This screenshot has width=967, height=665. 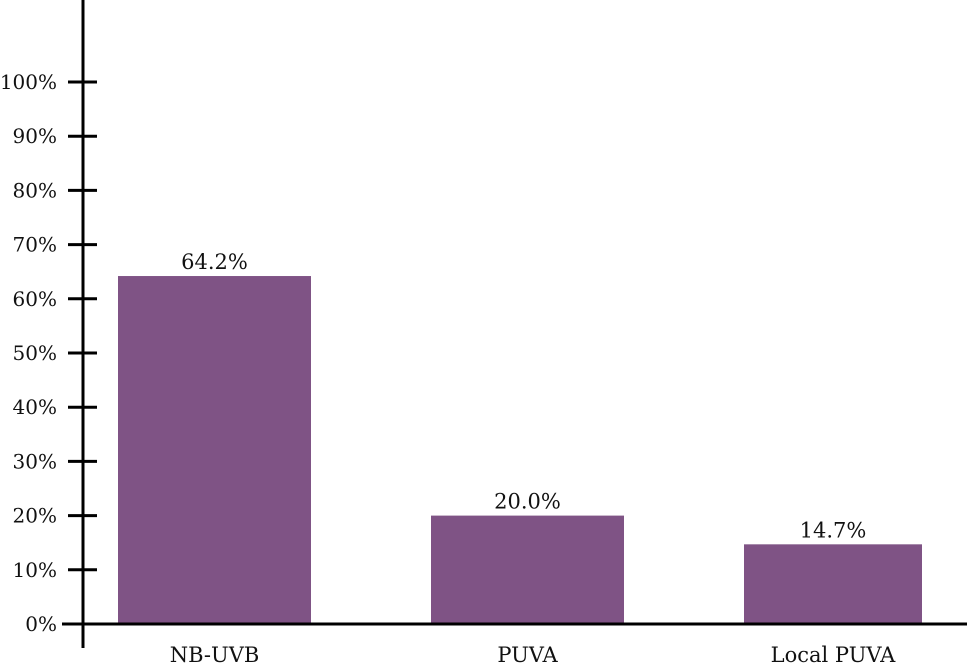 I want to click on bar-local-puva, so click(x=833, y=584).